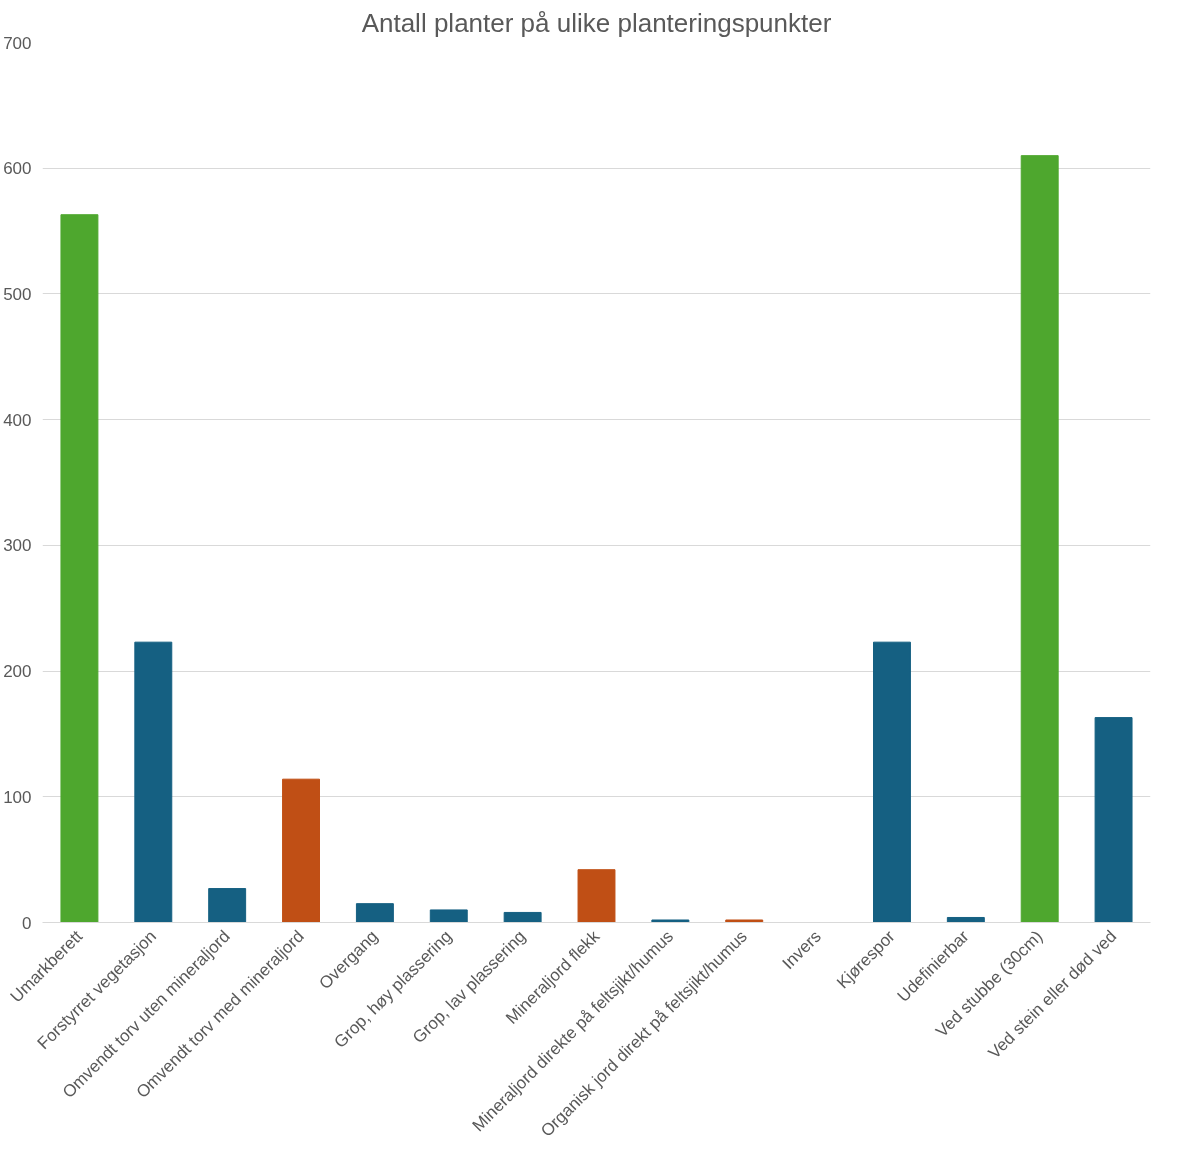  I want to click on y-tick-label: 500, so click(17, 294).